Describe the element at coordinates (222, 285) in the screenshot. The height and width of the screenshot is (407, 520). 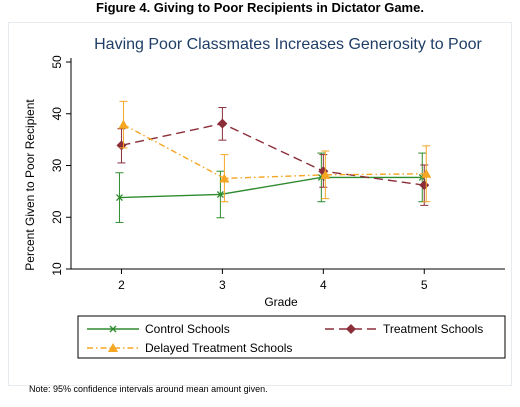
I see `x-tick-label: 3` at that location.